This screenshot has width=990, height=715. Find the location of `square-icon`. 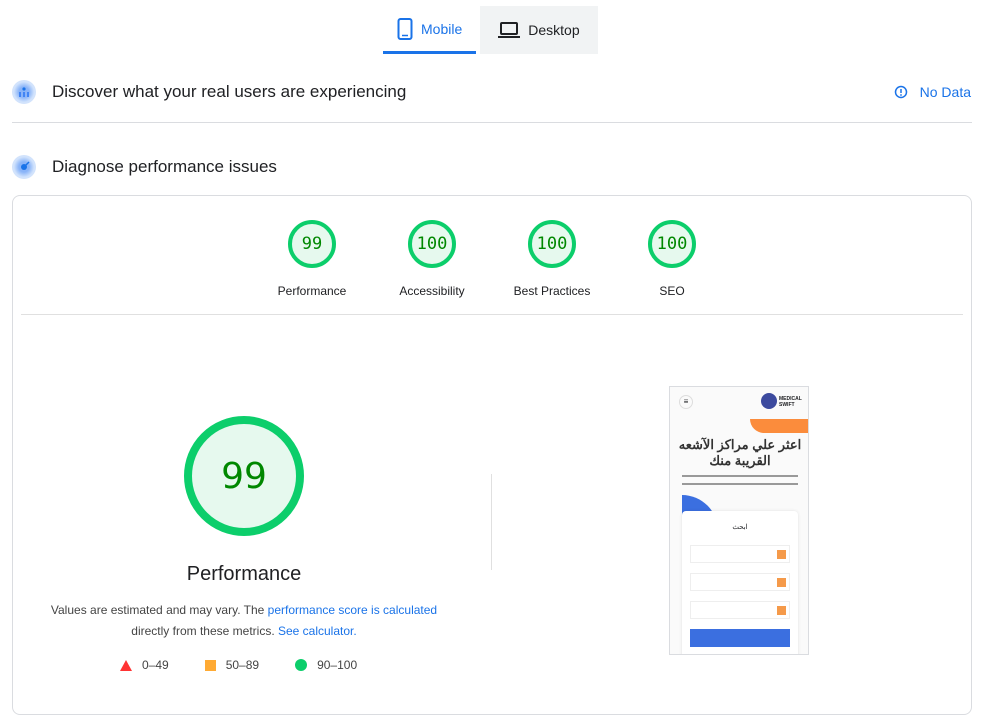

square-icon is located at coordinates (210, 665).